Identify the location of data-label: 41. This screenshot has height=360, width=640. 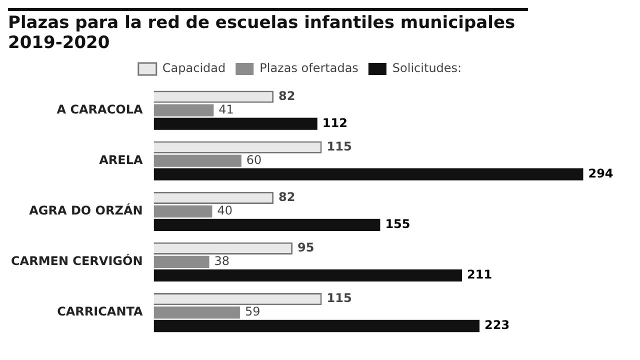
(226, 109).